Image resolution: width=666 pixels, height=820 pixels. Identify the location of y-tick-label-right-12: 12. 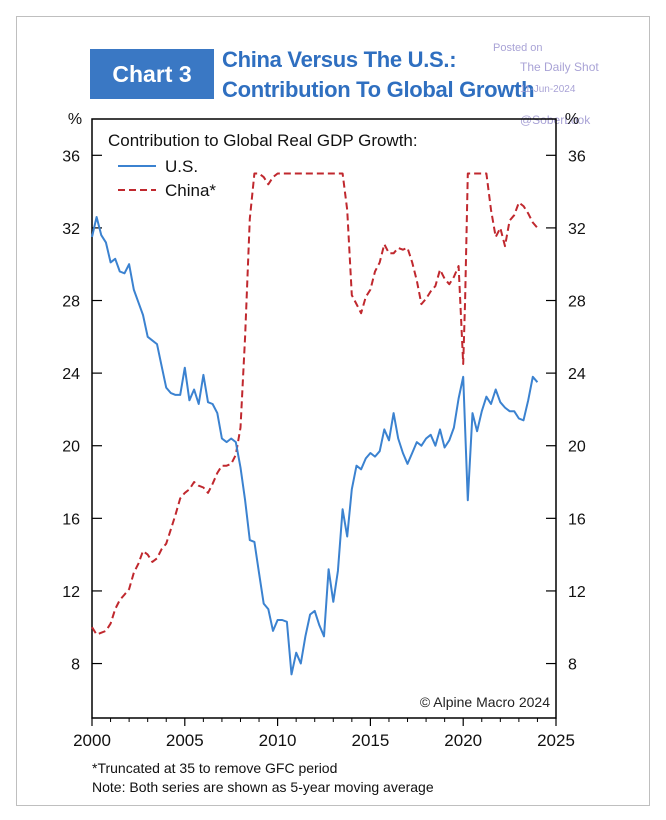
(577, 592).